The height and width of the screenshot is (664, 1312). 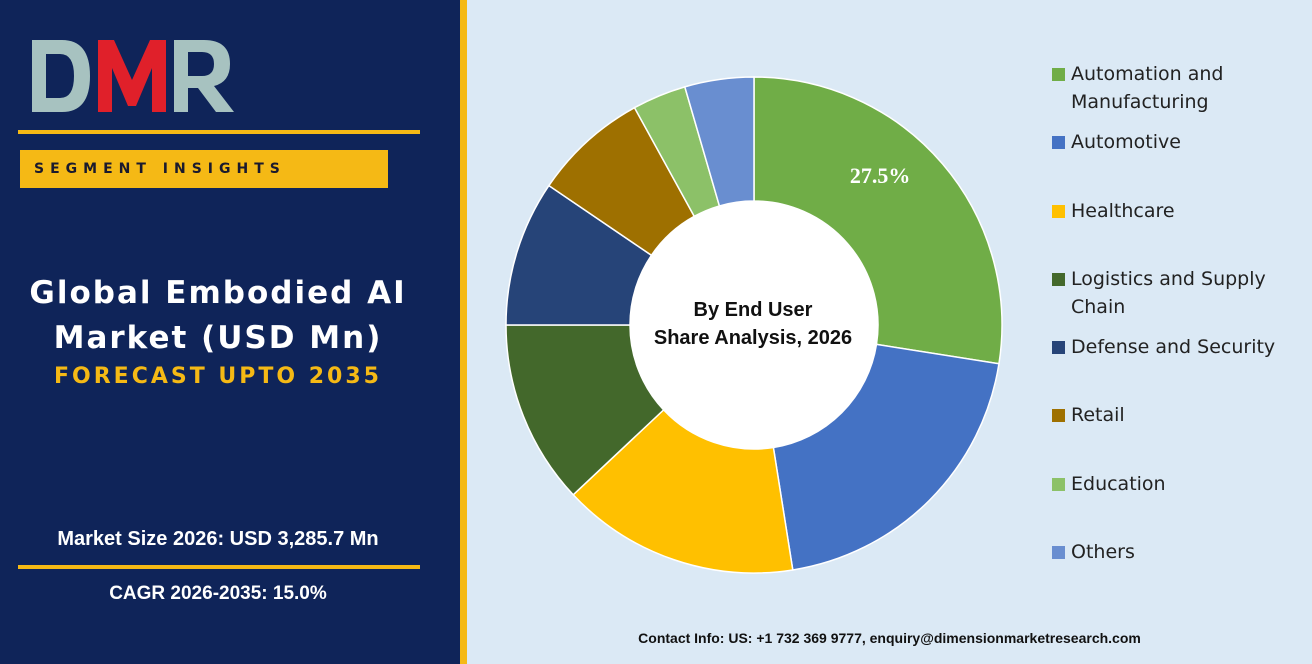 I want to click on legend-item: Defense and Security, so click(x=1169, y=347).